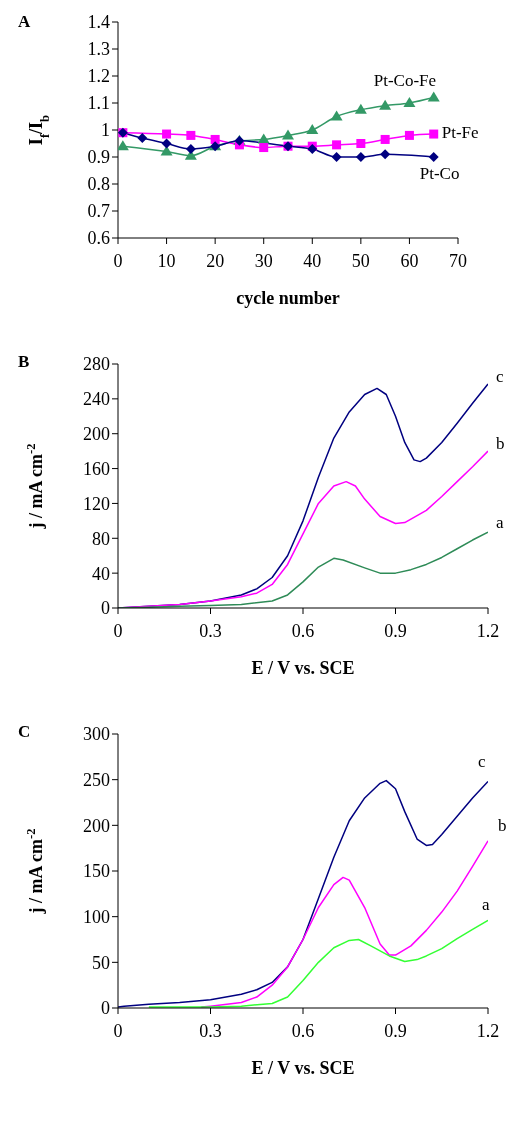 The image size is (530, 1122). Describe the element at coordinates (166, 260) in the screenshot. I see `x-tick-label: 10` at that location.